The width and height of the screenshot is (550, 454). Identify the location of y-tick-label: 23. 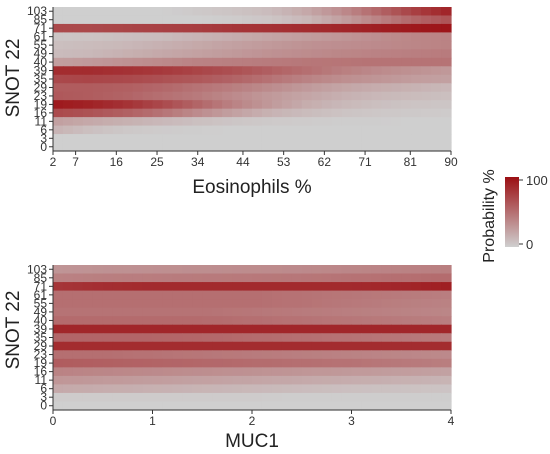
(41, 355).